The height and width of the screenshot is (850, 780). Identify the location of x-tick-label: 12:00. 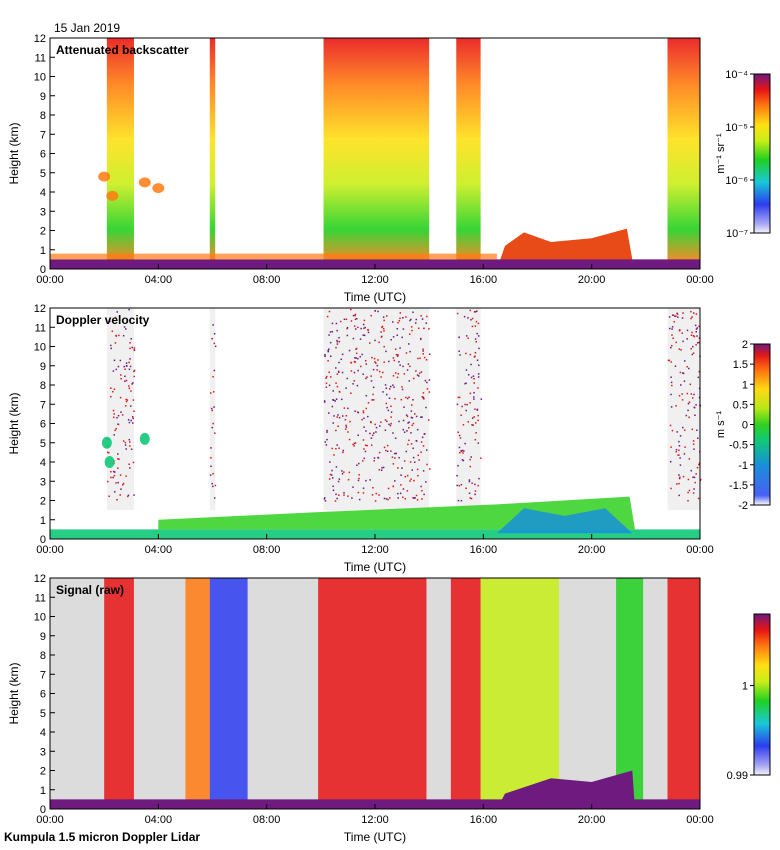
(375, 280).